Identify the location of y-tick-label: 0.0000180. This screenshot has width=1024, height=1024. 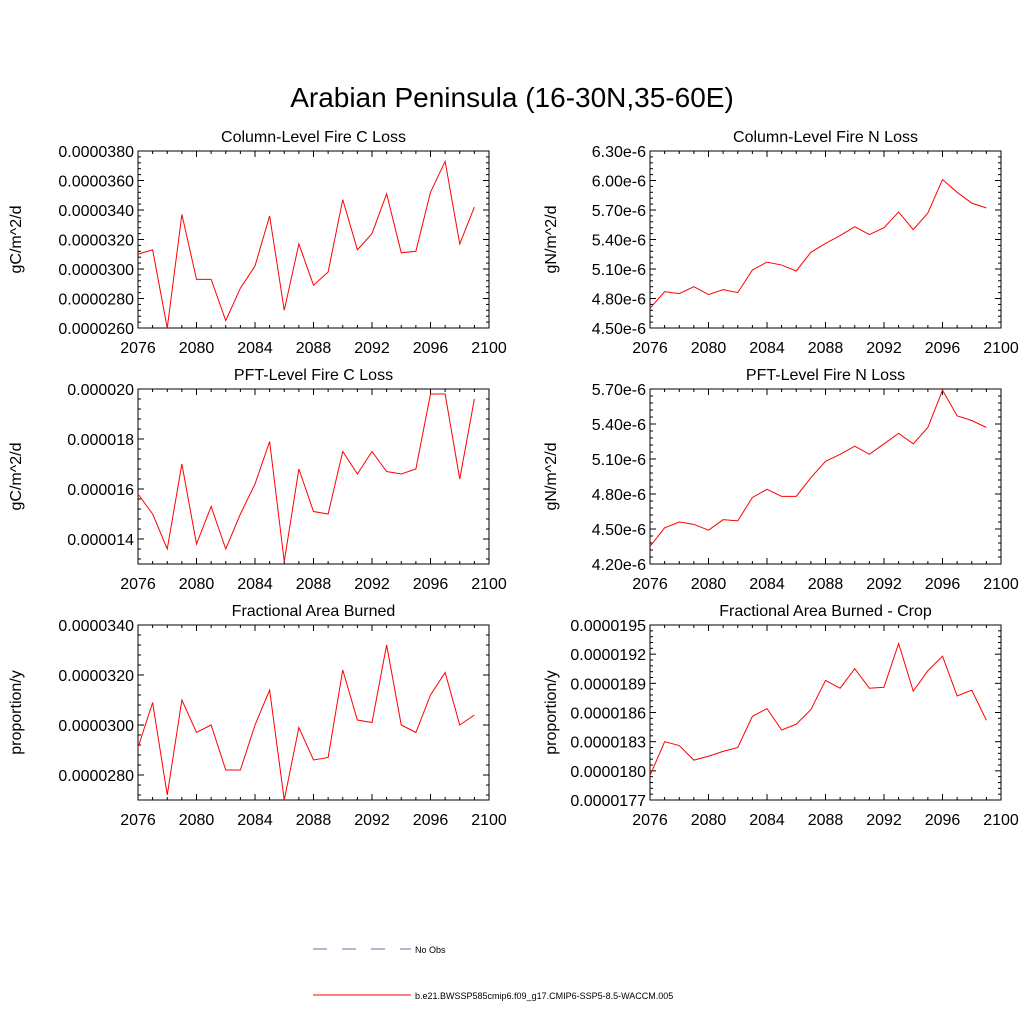
(608, 772).